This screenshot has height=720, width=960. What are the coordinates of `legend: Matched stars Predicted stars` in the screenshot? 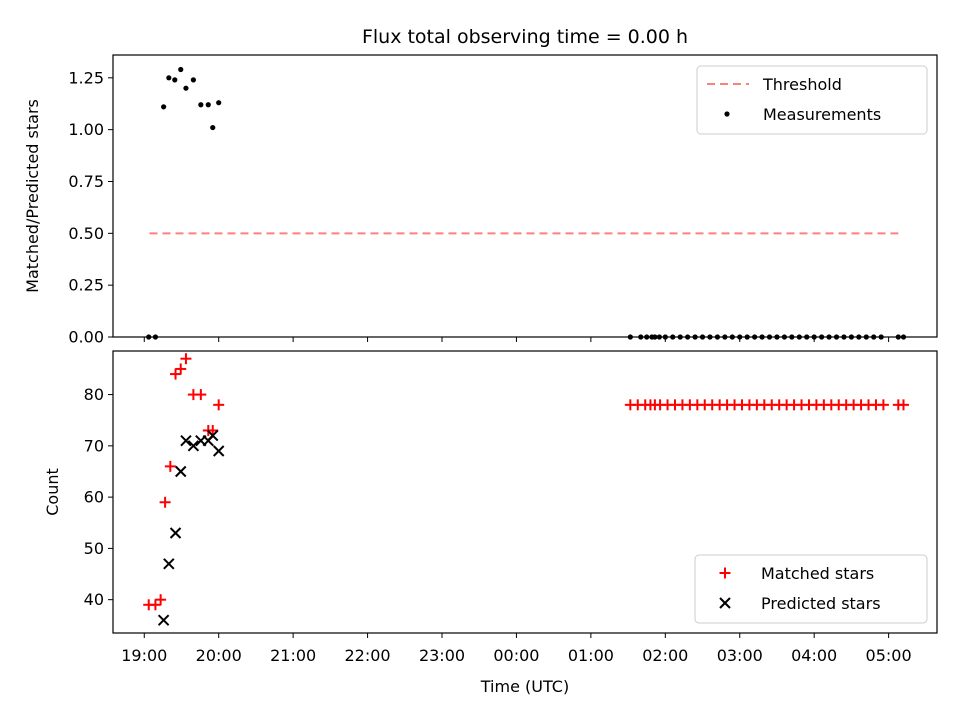 It's located at (811, 589).